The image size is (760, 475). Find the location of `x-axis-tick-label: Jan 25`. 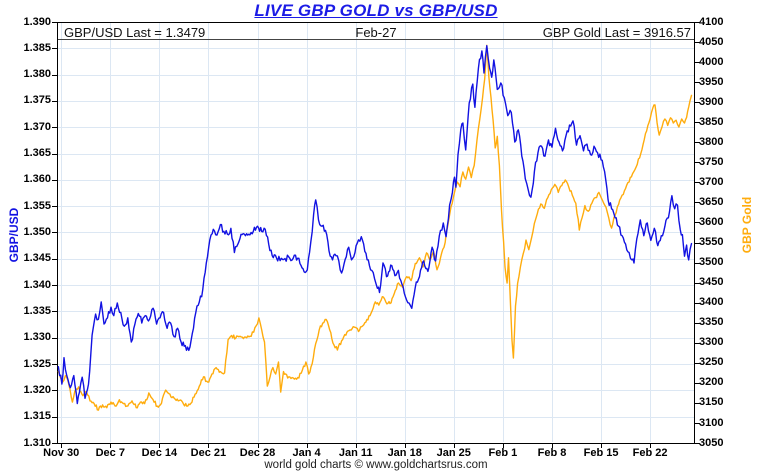

x-axis-tick-label: Jan 25 is located at coordinates (453, 453).